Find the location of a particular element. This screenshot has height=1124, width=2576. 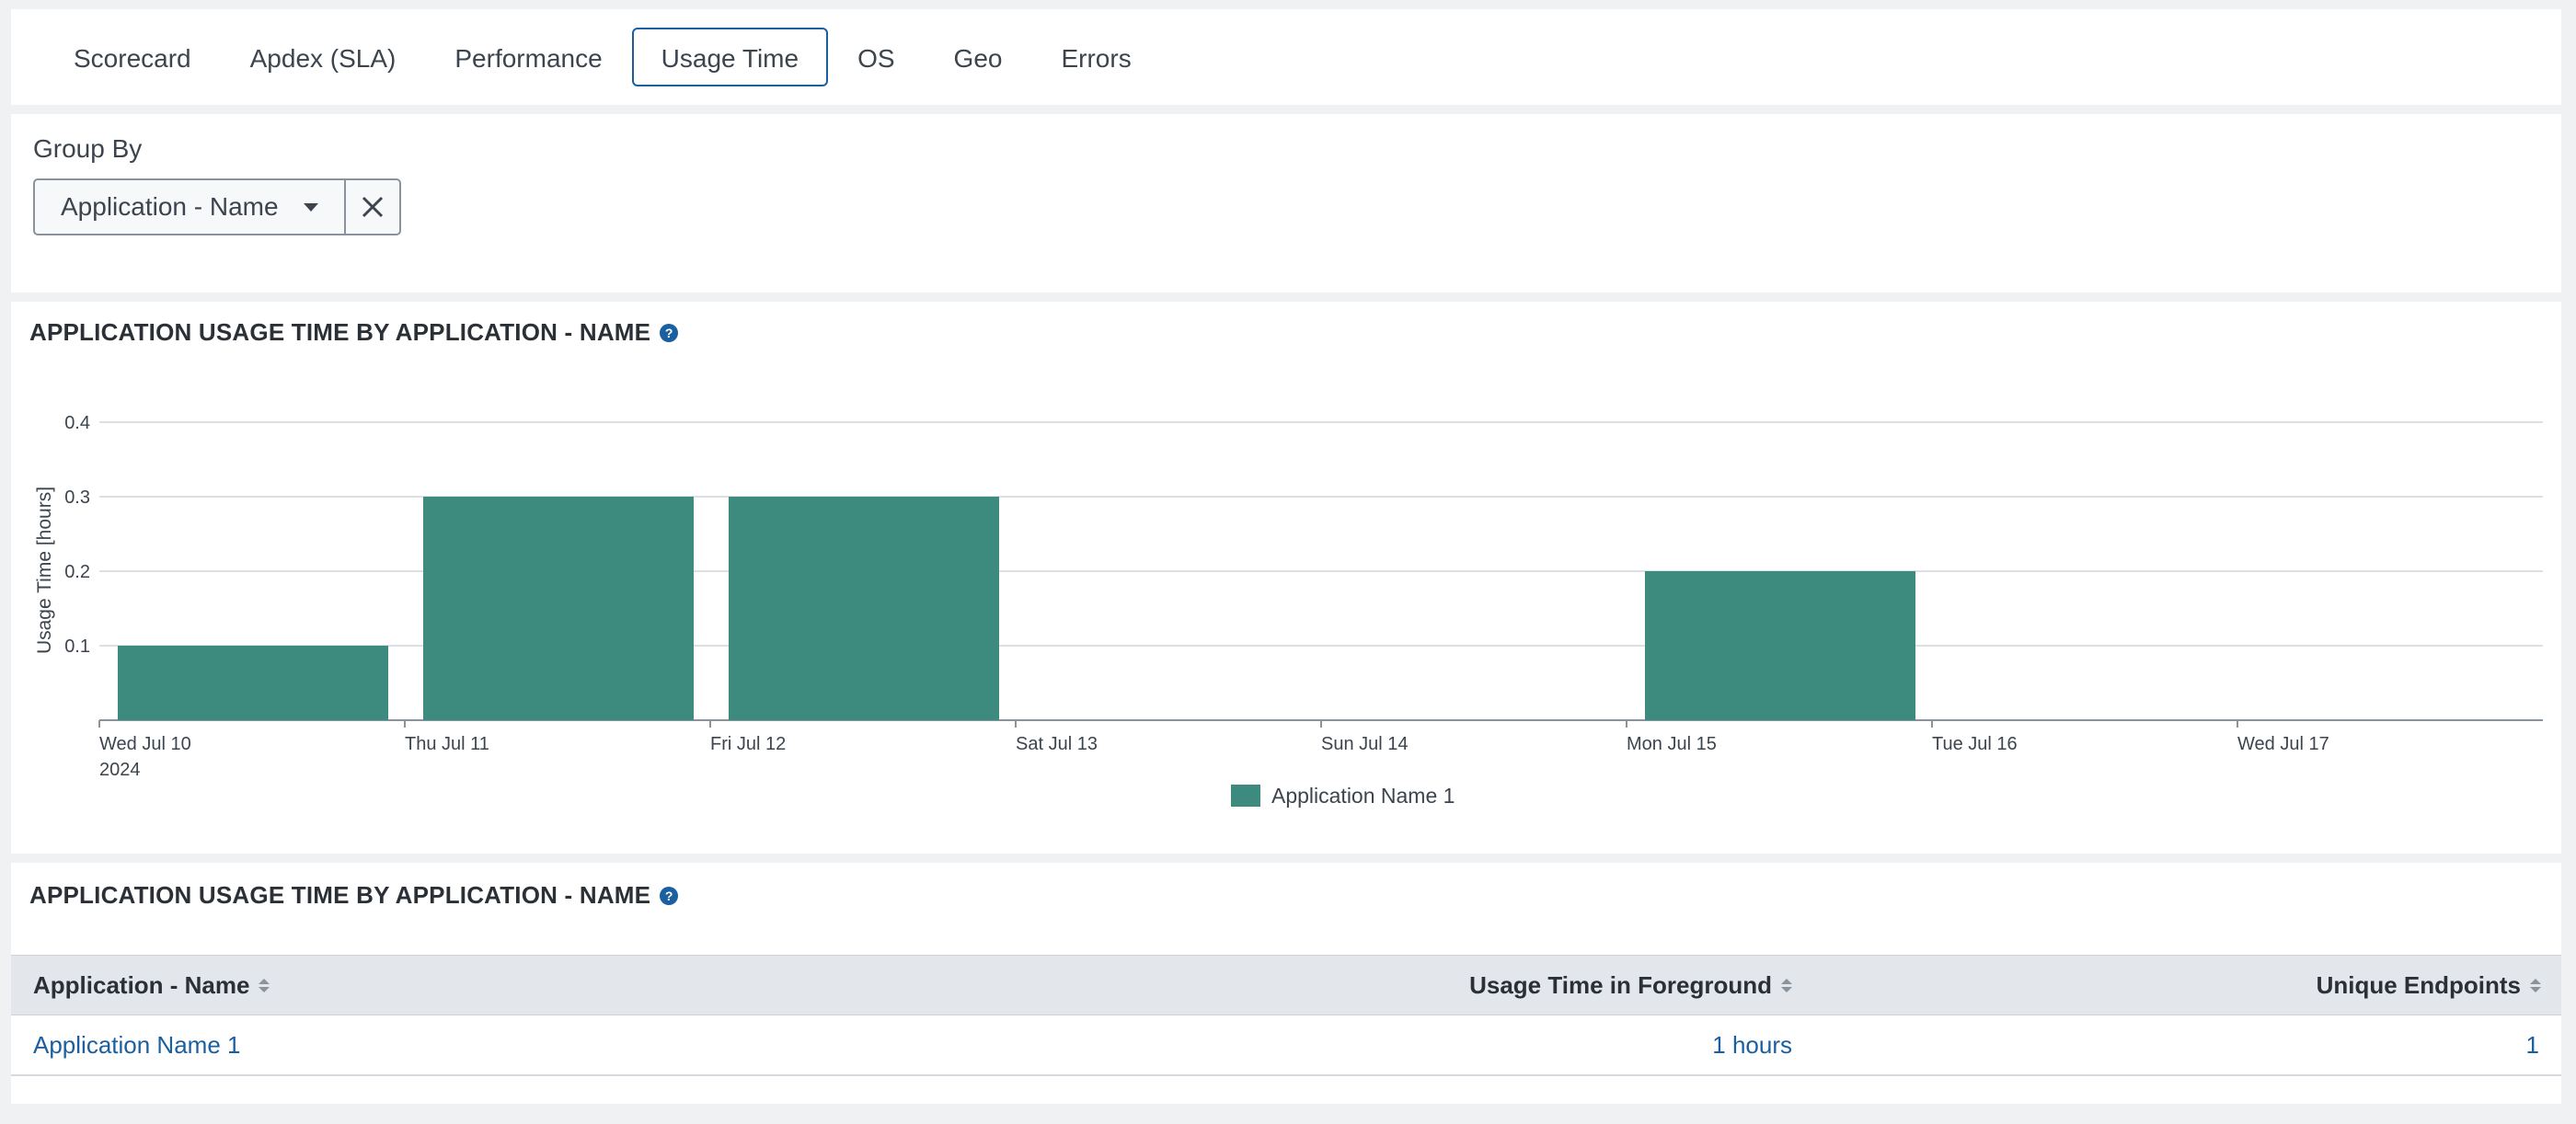

x-tick-label: Sat Jul 13 is located at coordinates (1057, 744).